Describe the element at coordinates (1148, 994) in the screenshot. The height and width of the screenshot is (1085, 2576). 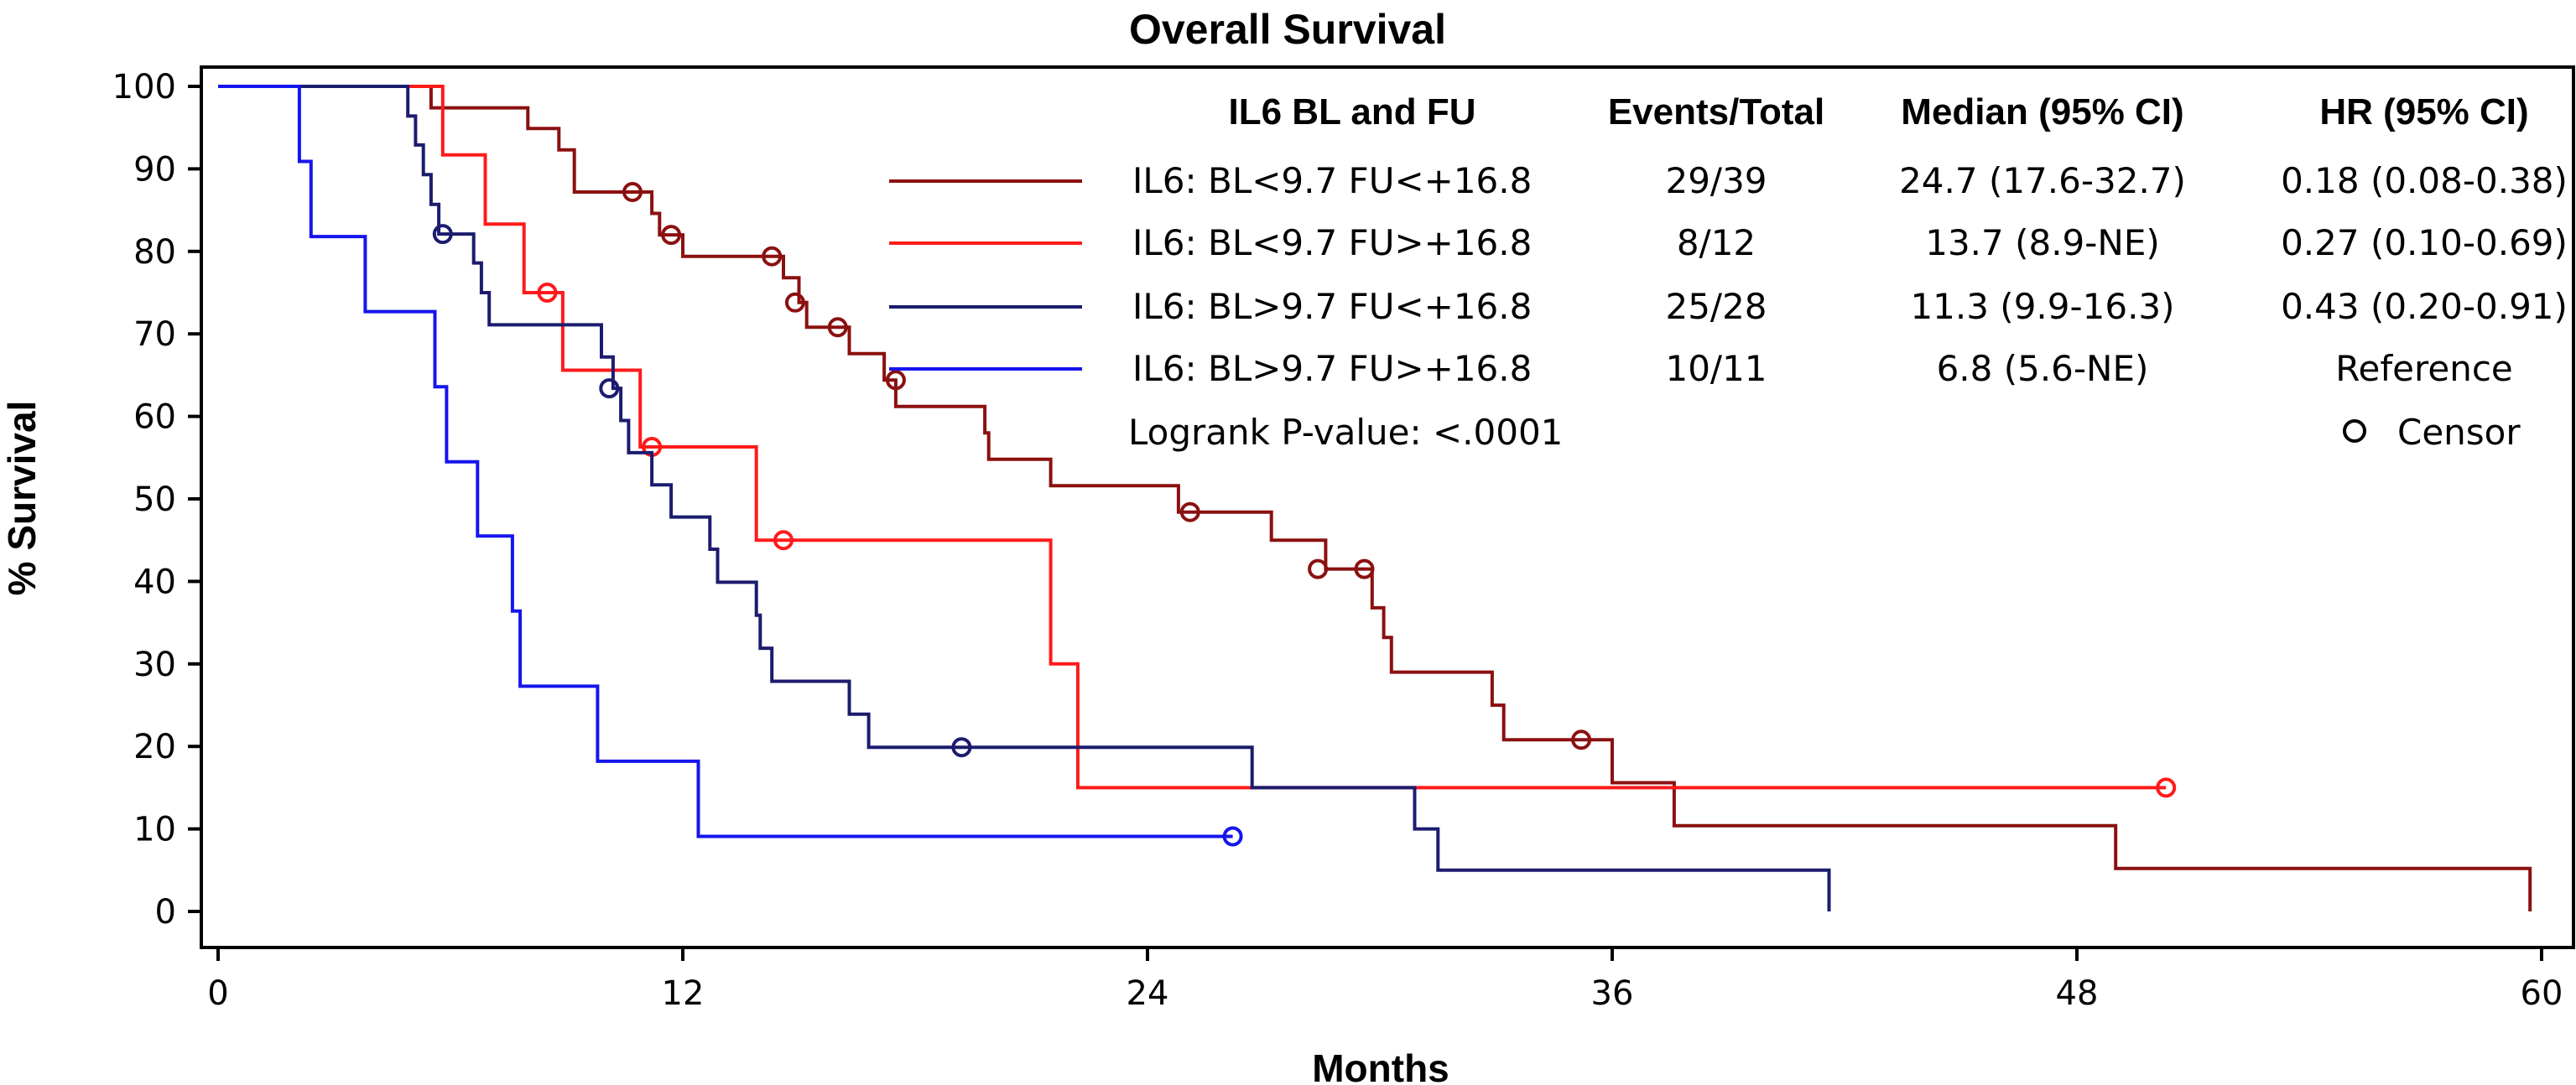
I see `x-tick-label: 24` at that location.